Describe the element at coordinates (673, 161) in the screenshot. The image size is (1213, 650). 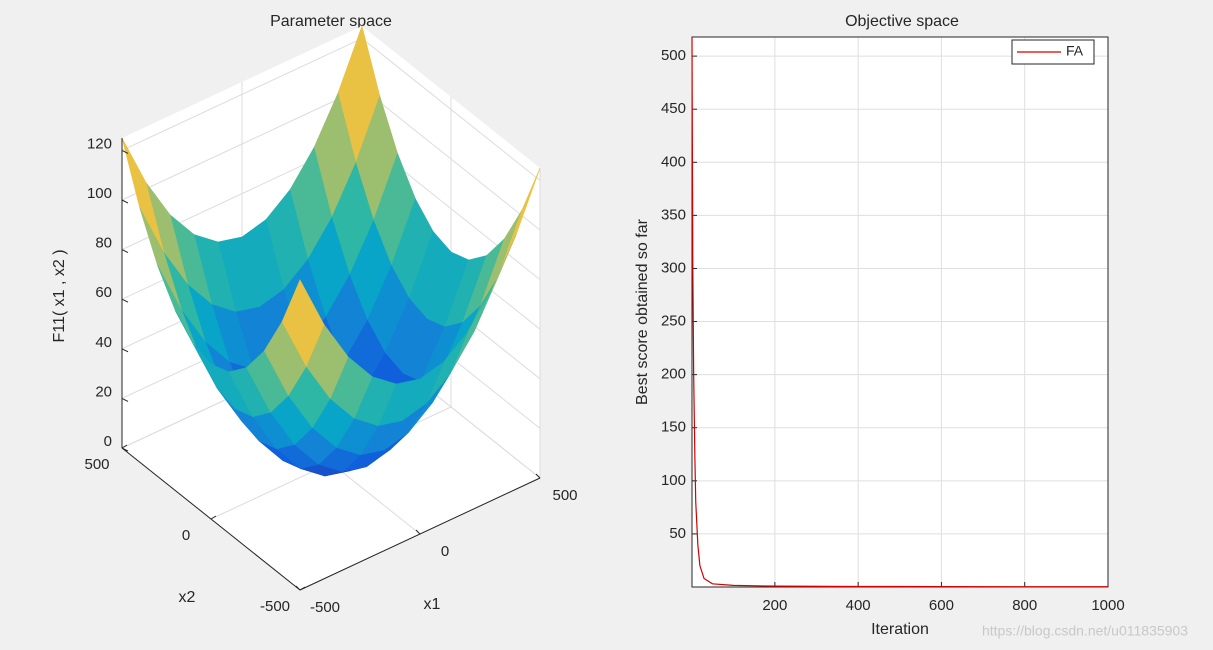
I see `y-tick-label: 400` at that location.